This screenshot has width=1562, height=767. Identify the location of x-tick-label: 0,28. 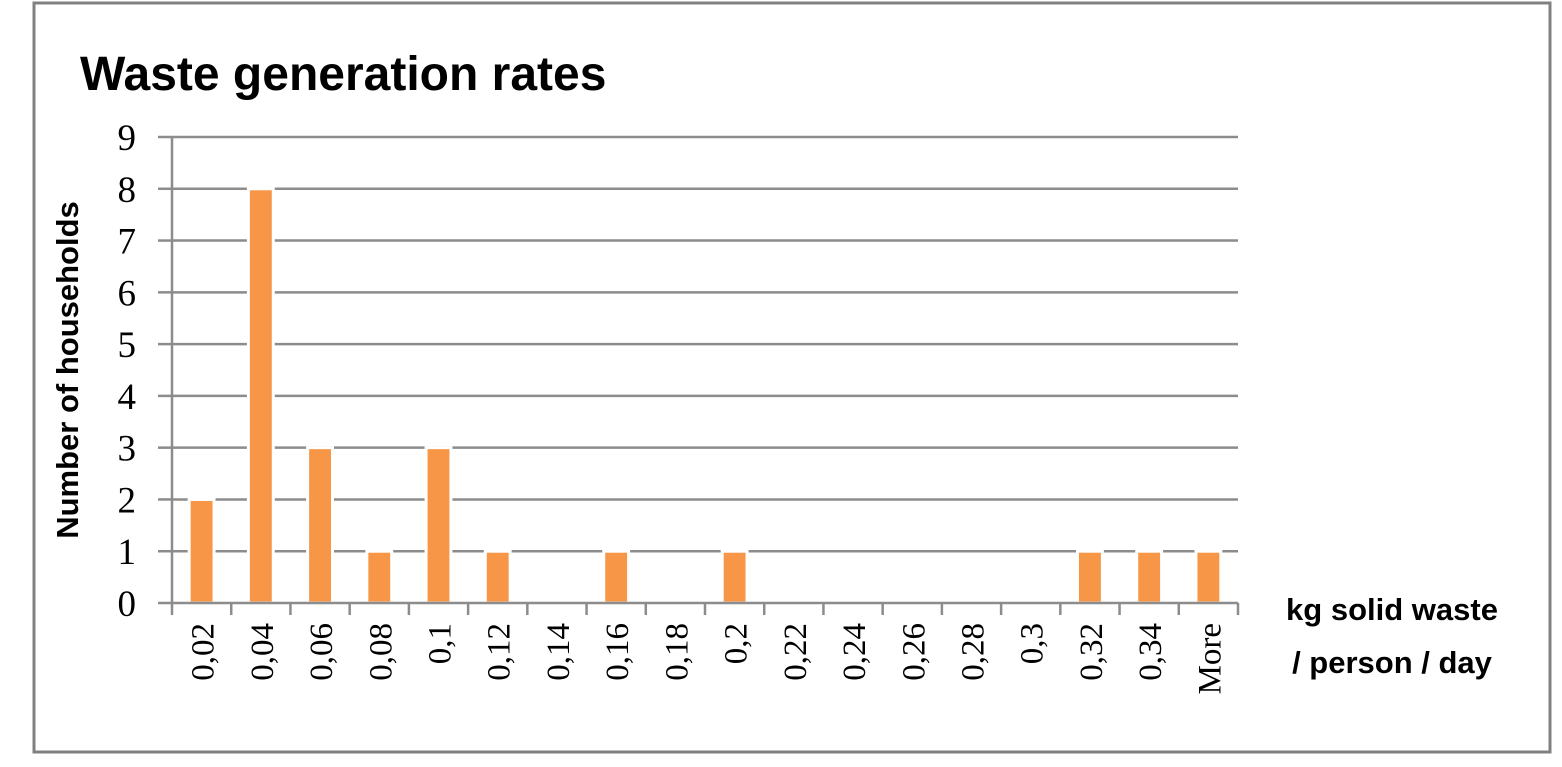
(974, 652).